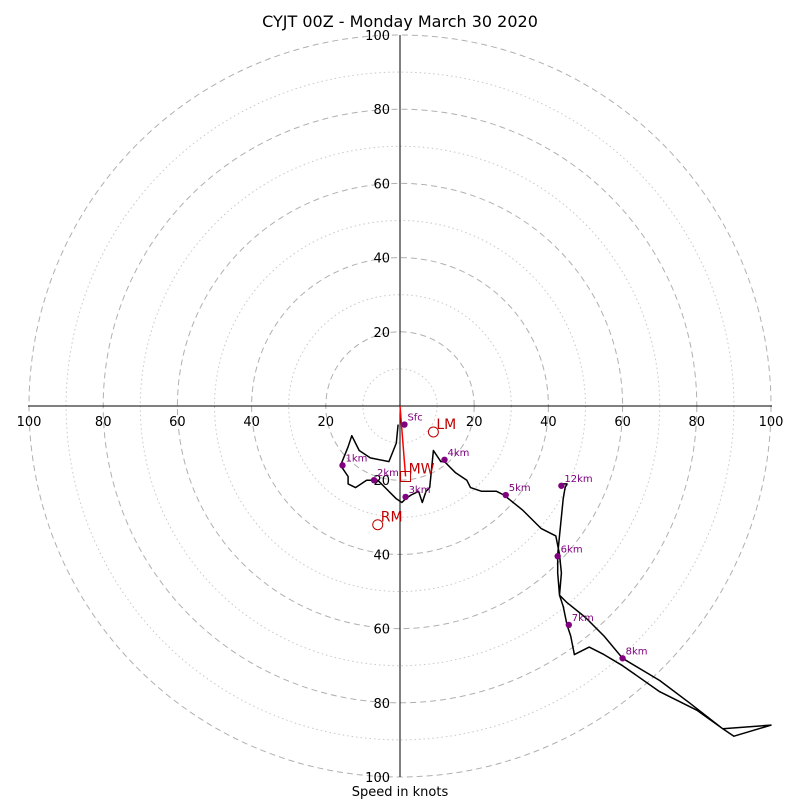 This screenshot has width=800, height=800. What do you see at coordinates (406, 476) in the screenshot?
I see `motion-marker-mw` at bounding box center [406, 476].